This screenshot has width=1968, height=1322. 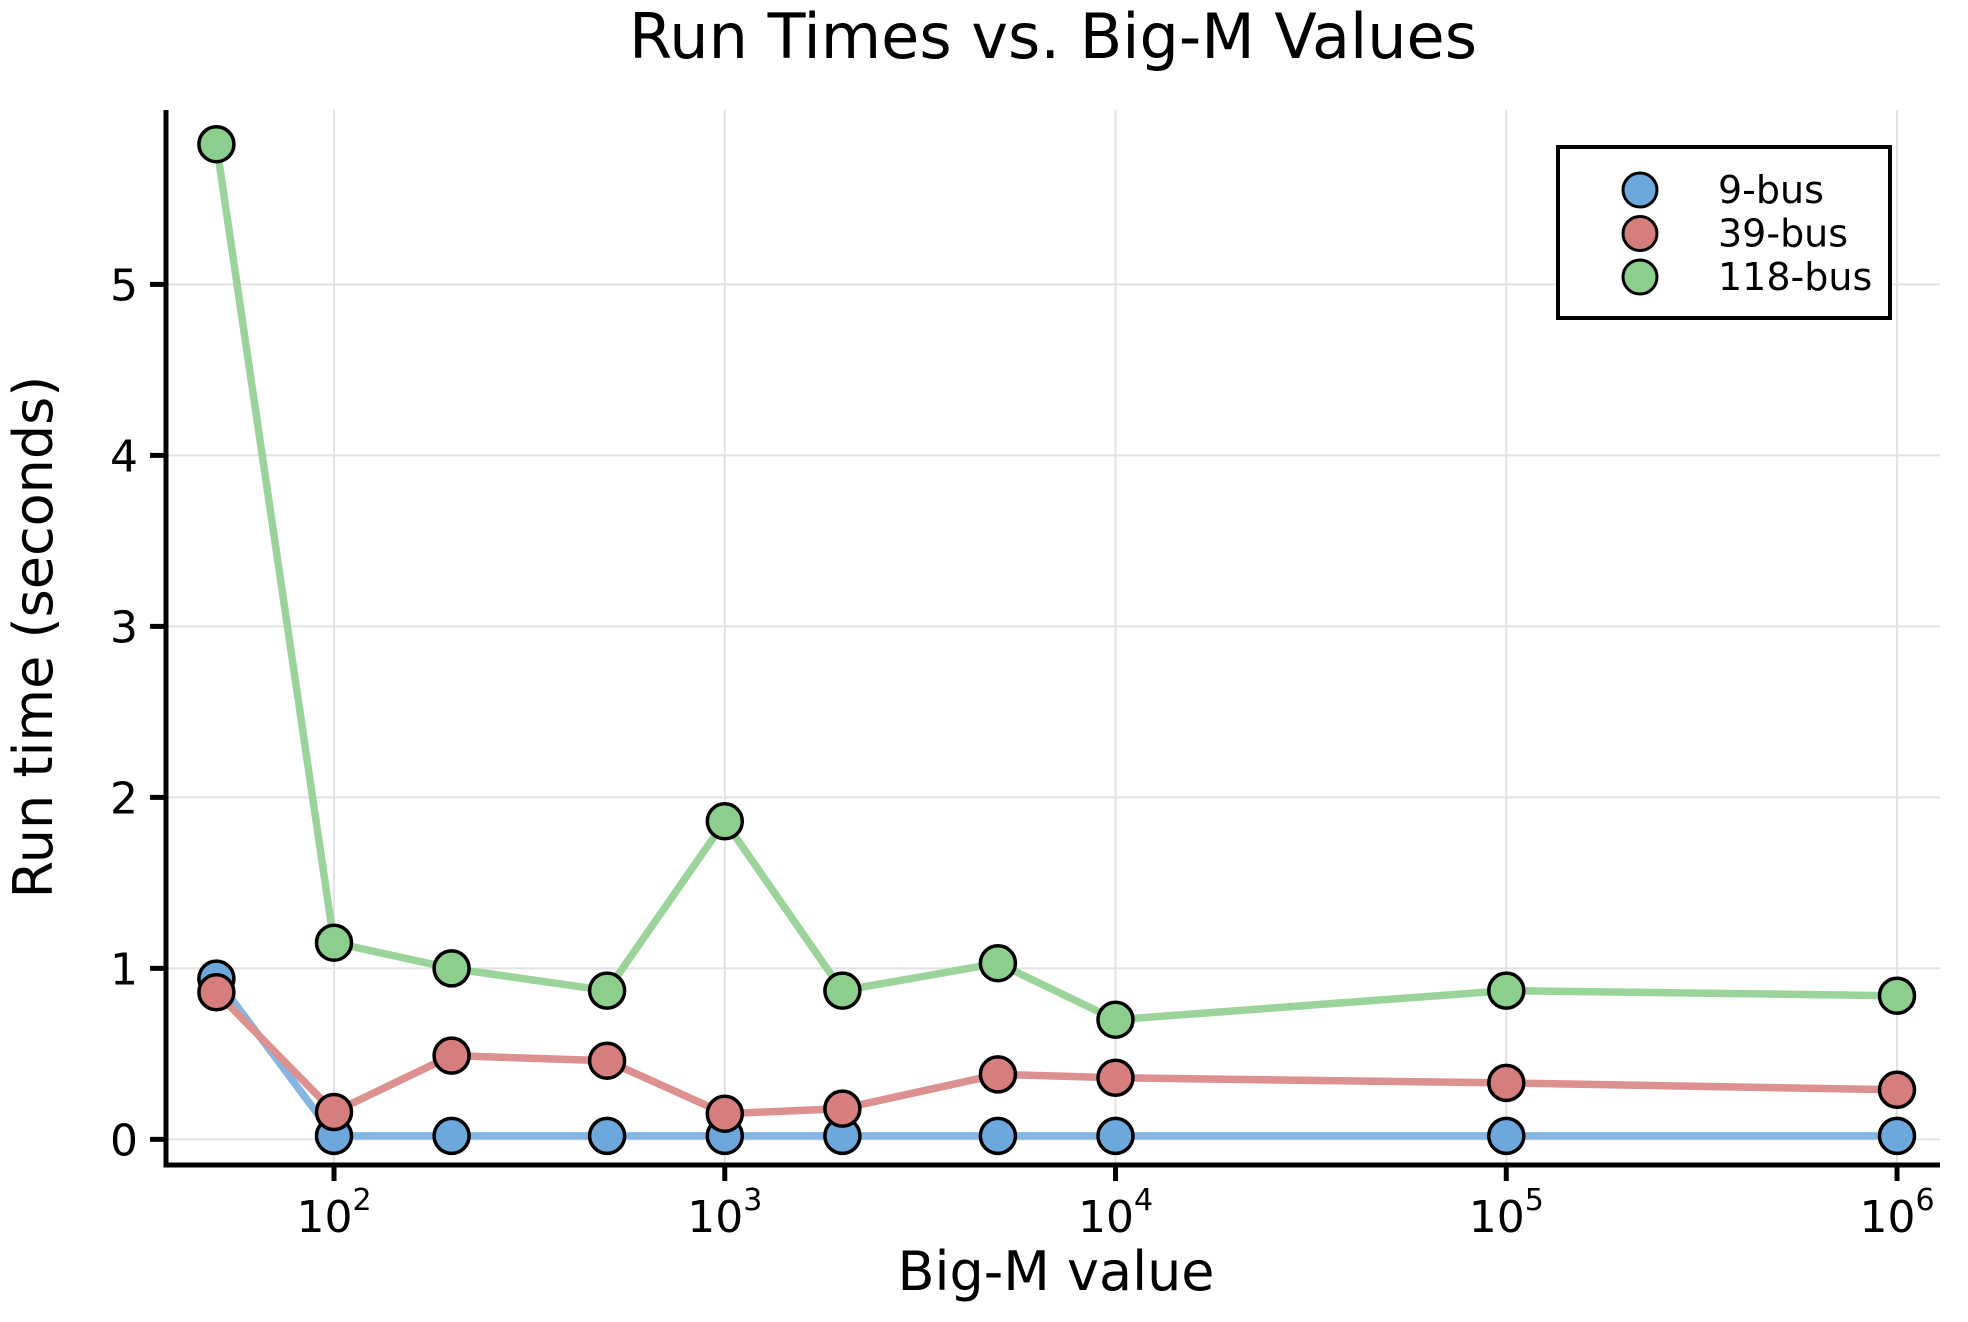 What do you see at coordinates (1640, 277) in the screenshot?
I see `legend-marker-118-bus` at bounding box center [1640, 277].